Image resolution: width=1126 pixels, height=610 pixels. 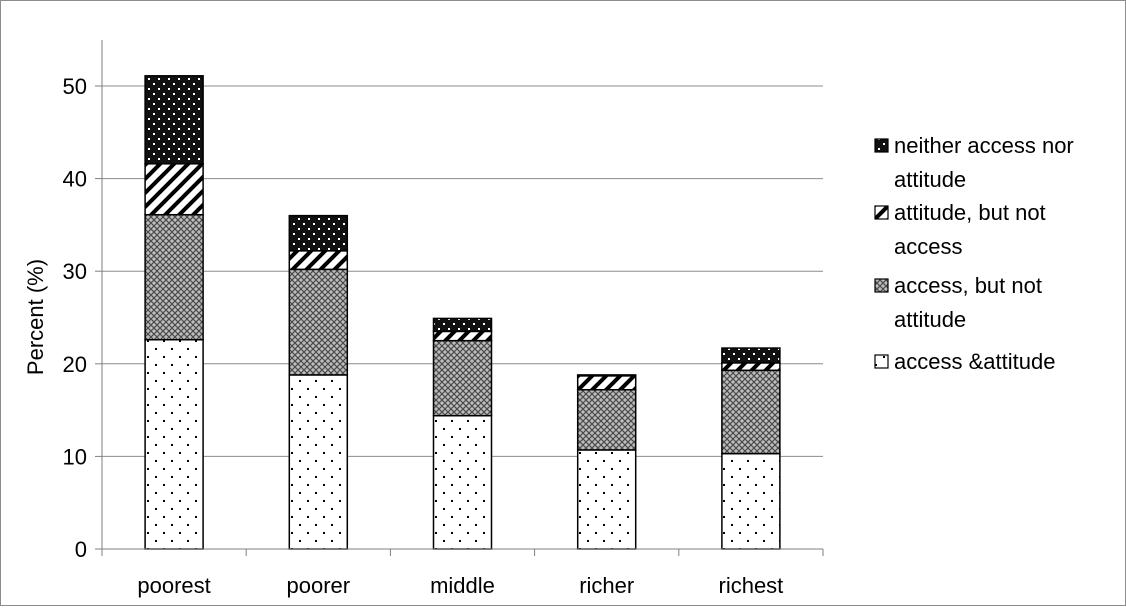 I want to click on y-tick-label: 50, so click(x=75, y=86).